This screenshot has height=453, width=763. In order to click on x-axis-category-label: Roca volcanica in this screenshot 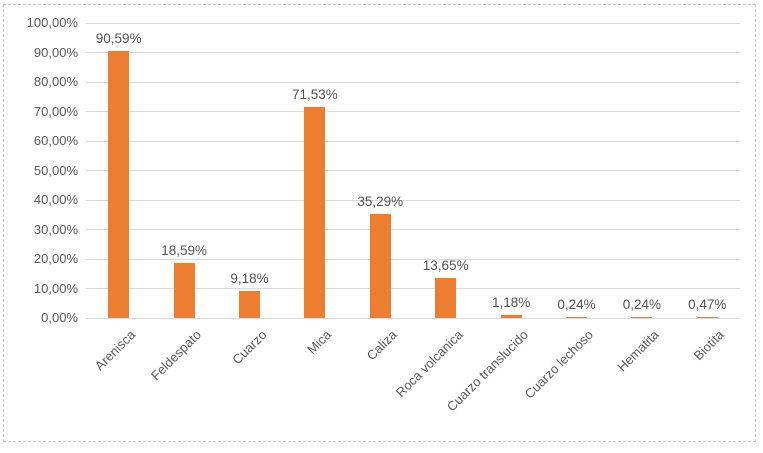, I will do `click(429, 363)`.